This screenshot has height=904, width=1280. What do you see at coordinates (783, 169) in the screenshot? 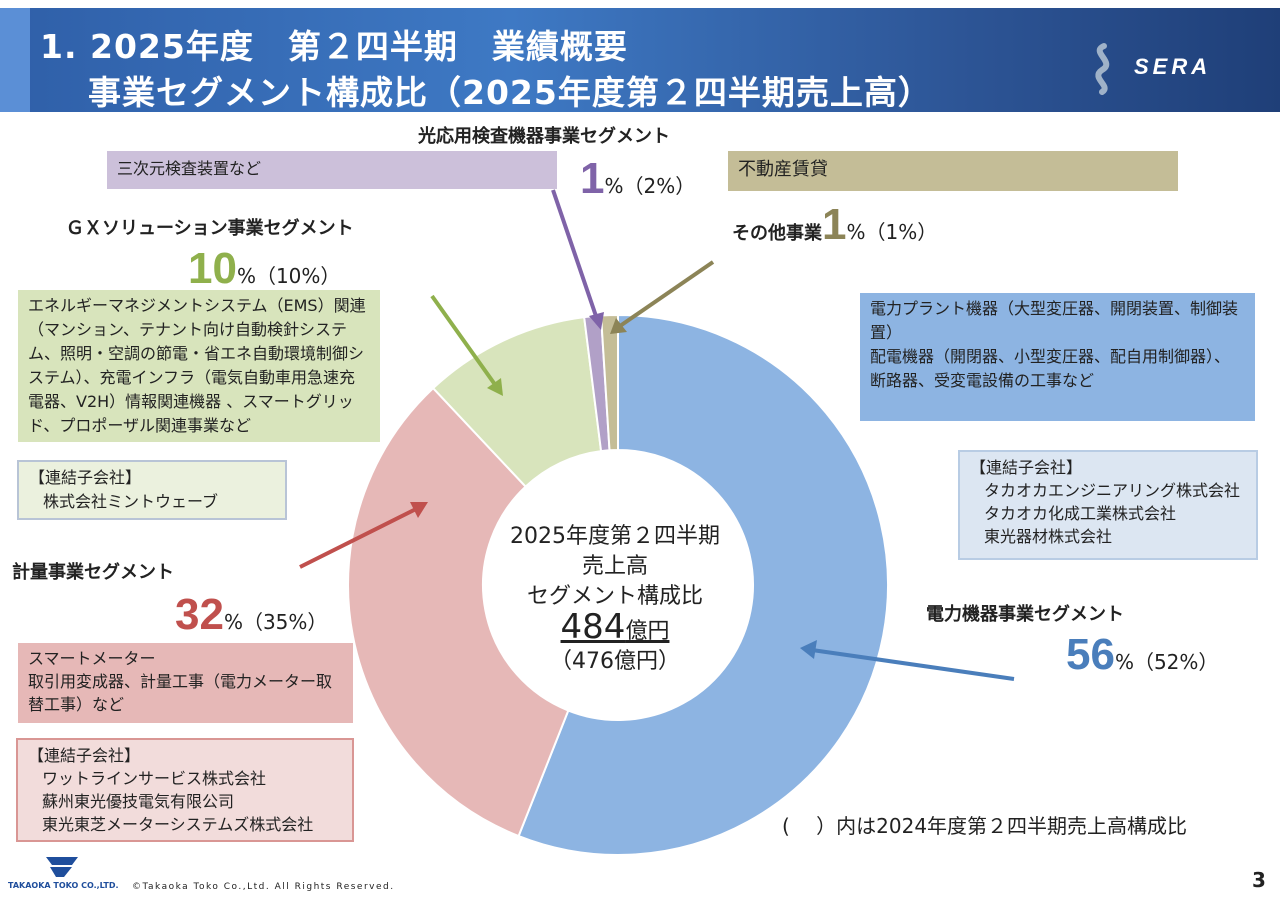
I see `other-desc: 不動産賃貸` at bounding box center [783, 169].